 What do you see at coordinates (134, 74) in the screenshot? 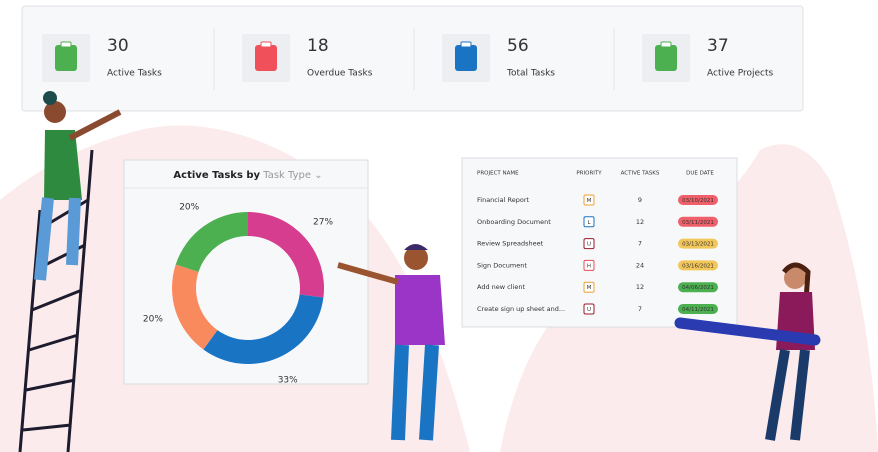
I see `stat-label: Active Tasks` at bounding box center [134, 74].